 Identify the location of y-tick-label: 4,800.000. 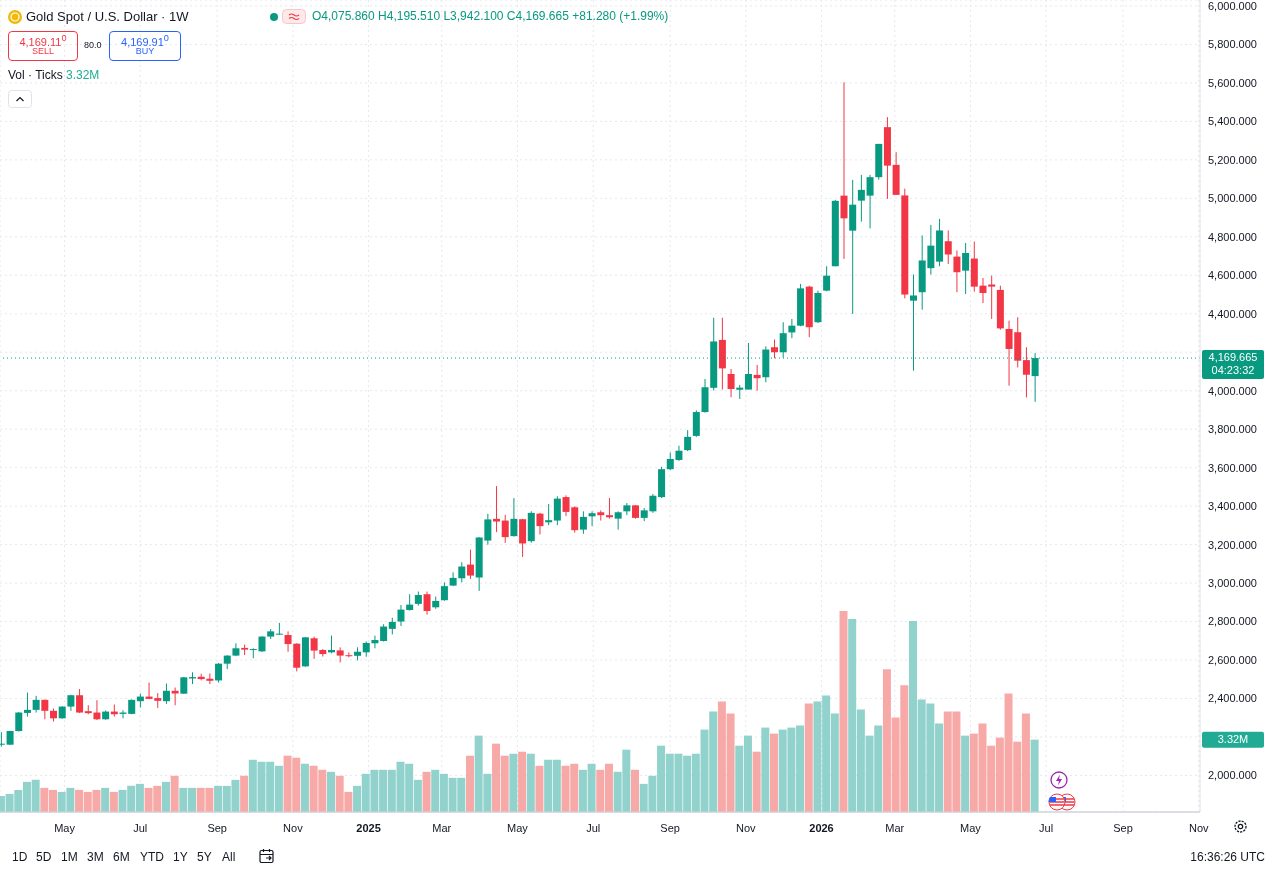
(1232, 236).